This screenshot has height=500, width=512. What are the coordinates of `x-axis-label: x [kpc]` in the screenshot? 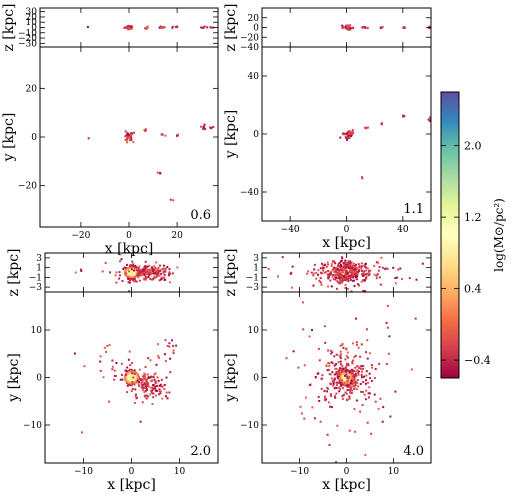 It's located at (131, 485).